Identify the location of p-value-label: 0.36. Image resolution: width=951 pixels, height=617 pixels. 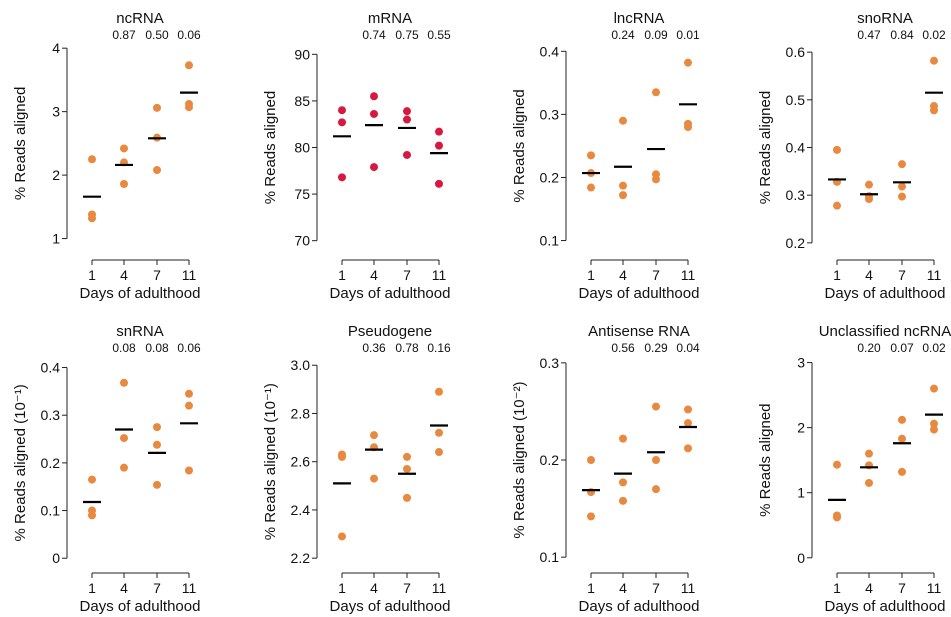
(374, 348).